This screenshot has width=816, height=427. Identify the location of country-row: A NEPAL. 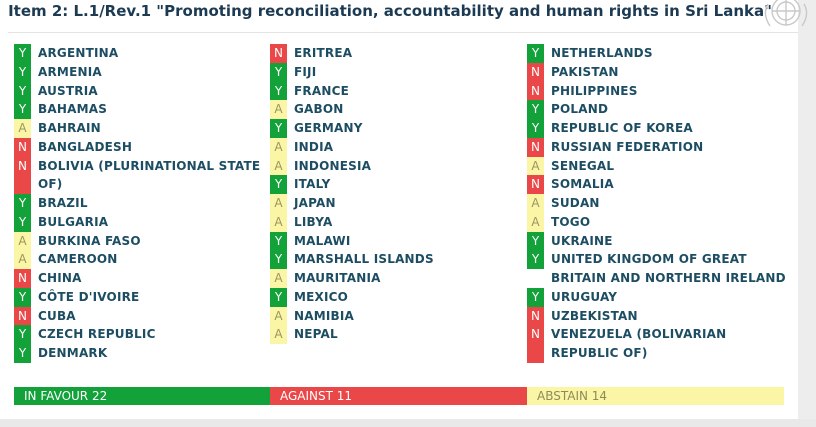
(395, 334).